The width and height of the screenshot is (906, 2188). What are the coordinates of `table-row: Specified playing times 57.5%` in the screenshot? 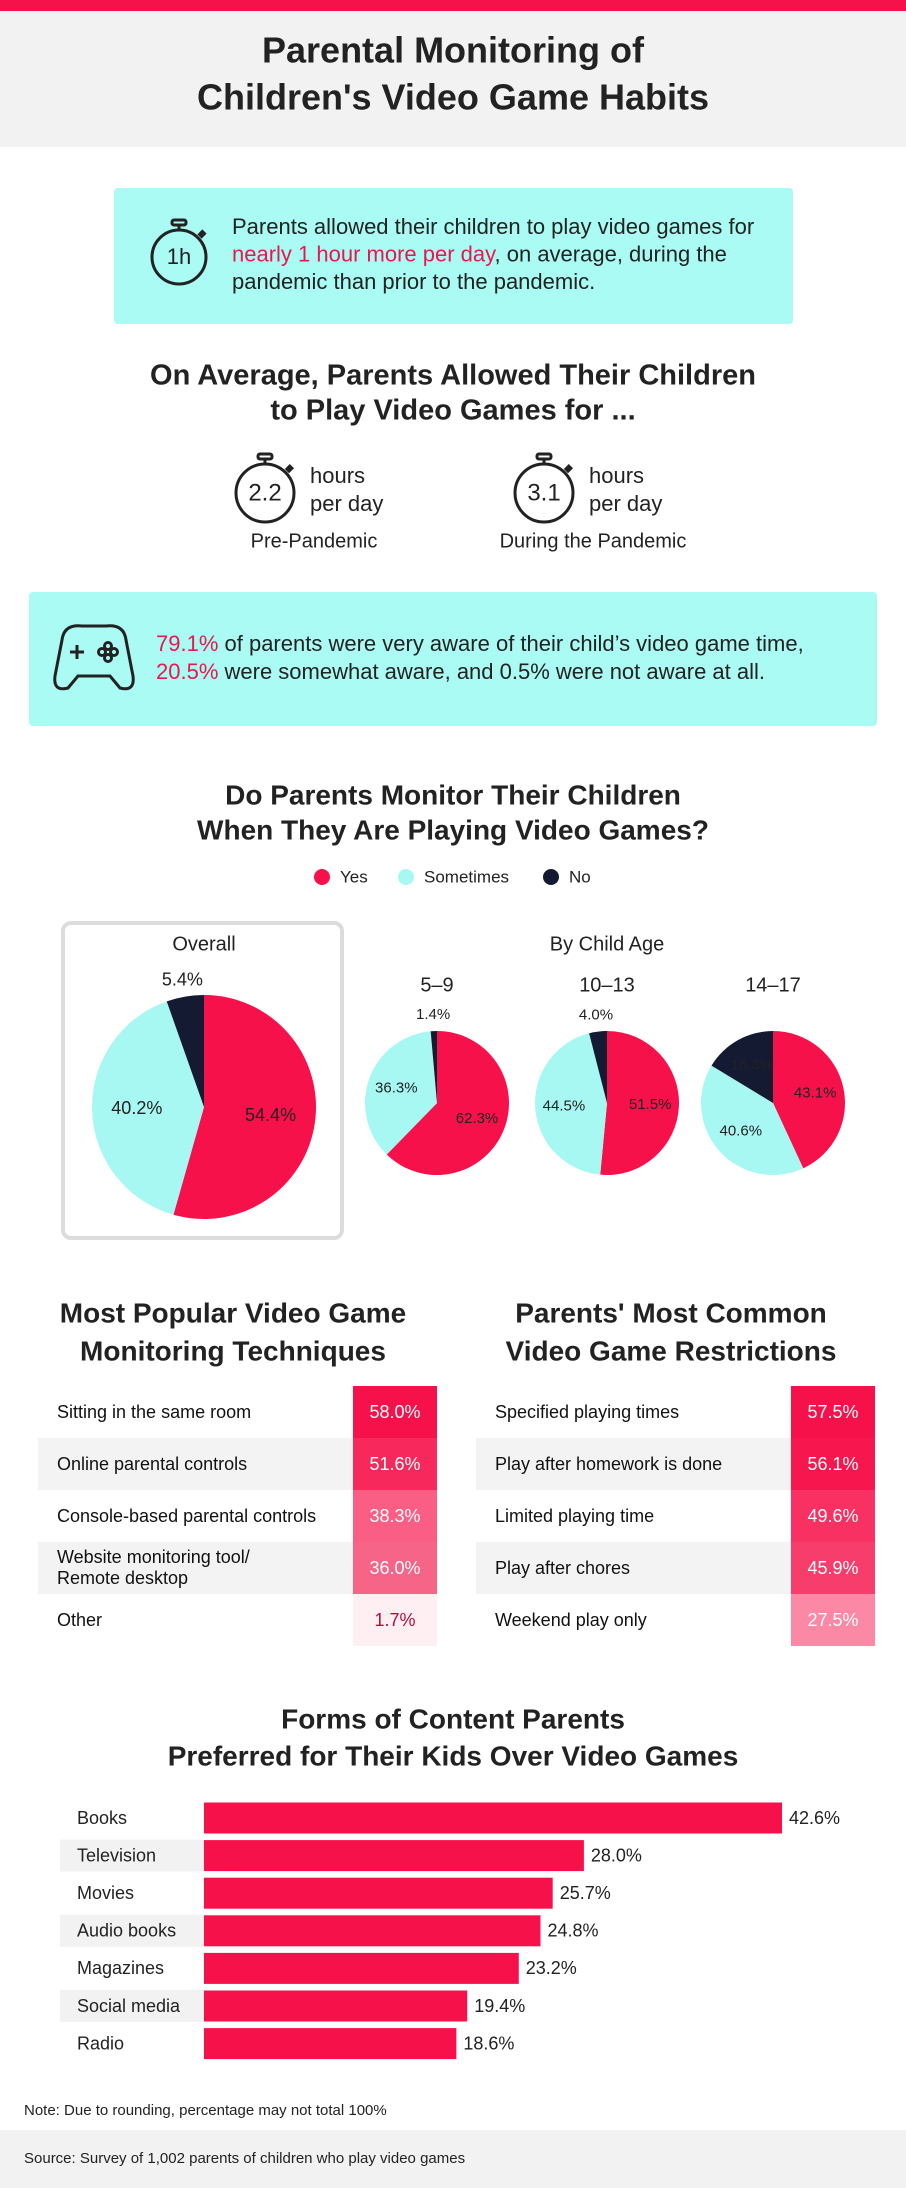 It's located at (675, 1412).